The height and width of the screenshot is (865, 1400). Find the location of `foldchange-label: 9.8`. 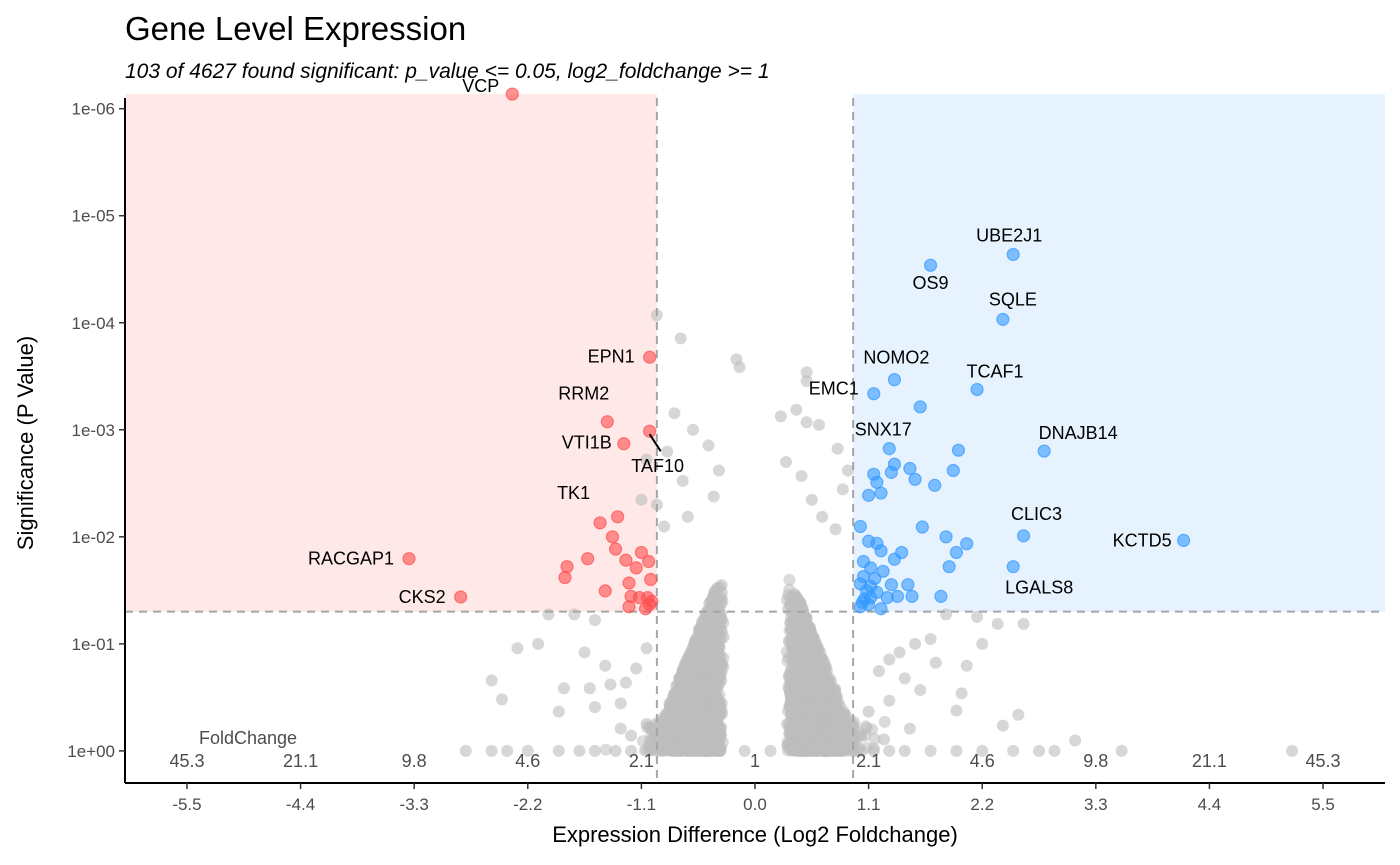

foldchange-label: 9.8 is located at coordinates (414, 761).